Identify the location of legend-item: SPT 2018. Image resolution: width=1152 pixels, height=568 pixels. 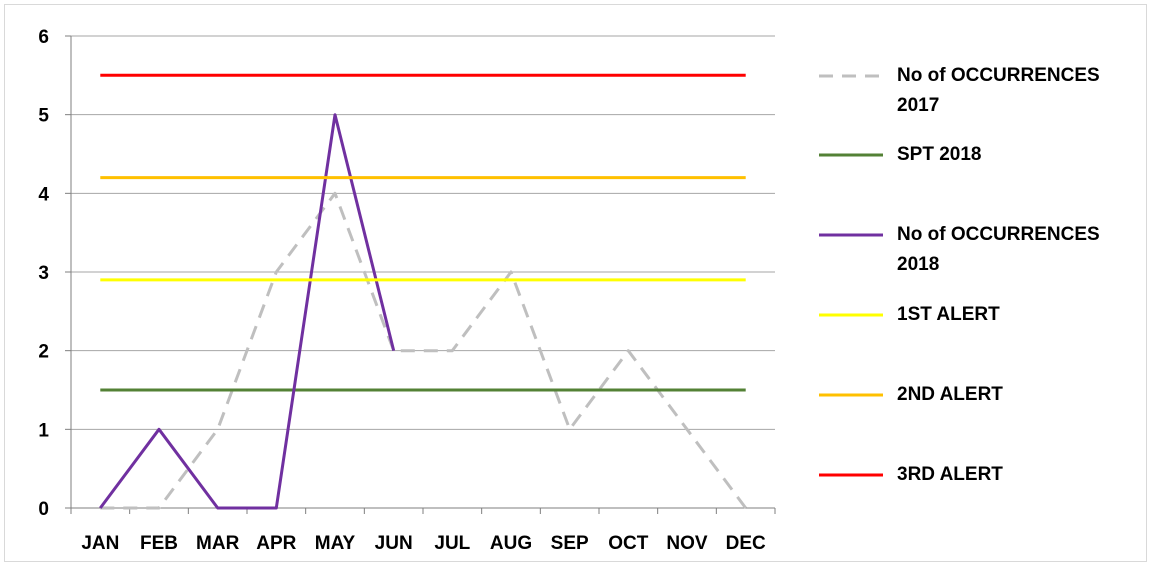
(977, 155).